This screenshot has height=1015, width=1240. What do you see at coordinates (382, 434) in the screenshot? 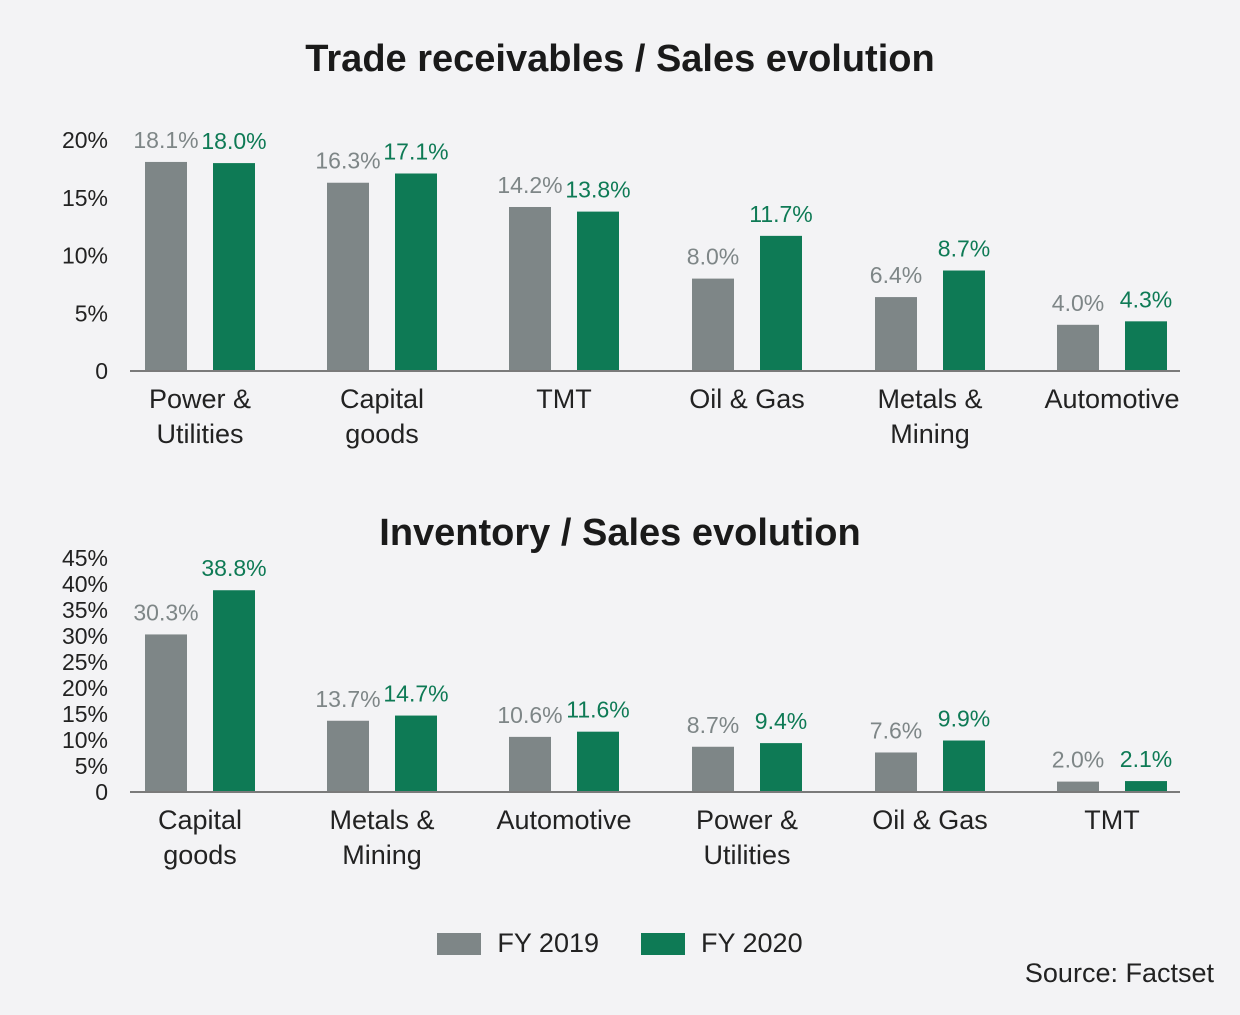
I see `category-label-line: goods` at bounding box center [382, 434].